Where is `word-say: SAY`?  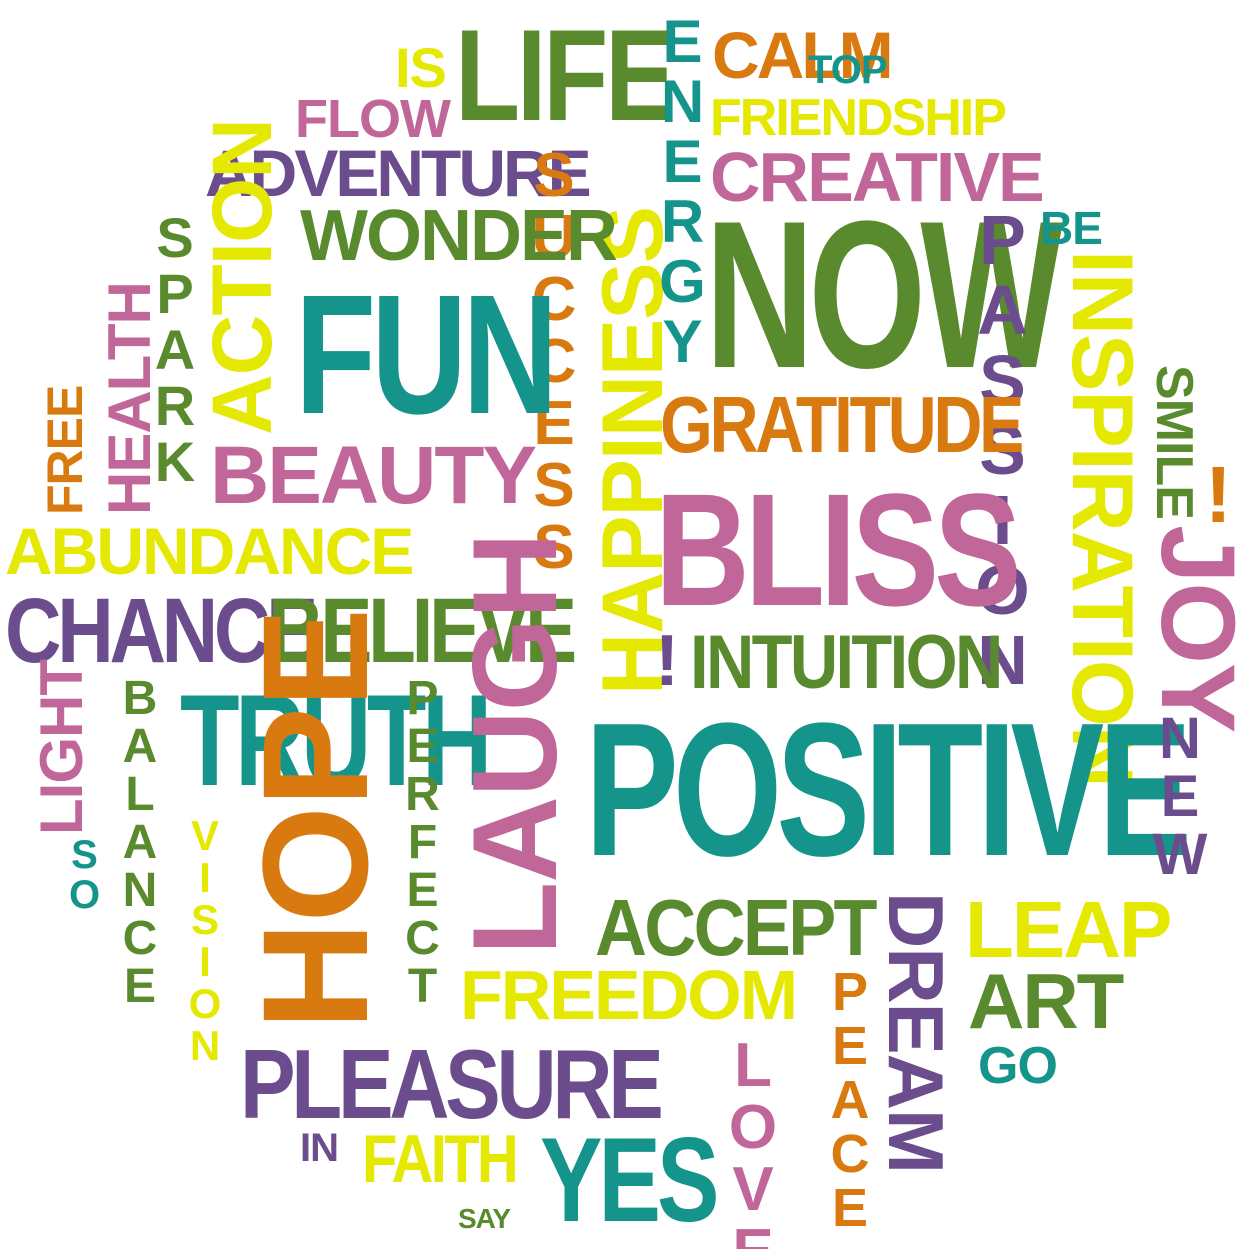 word-say: SAY is located at coordinates (484, 1218).